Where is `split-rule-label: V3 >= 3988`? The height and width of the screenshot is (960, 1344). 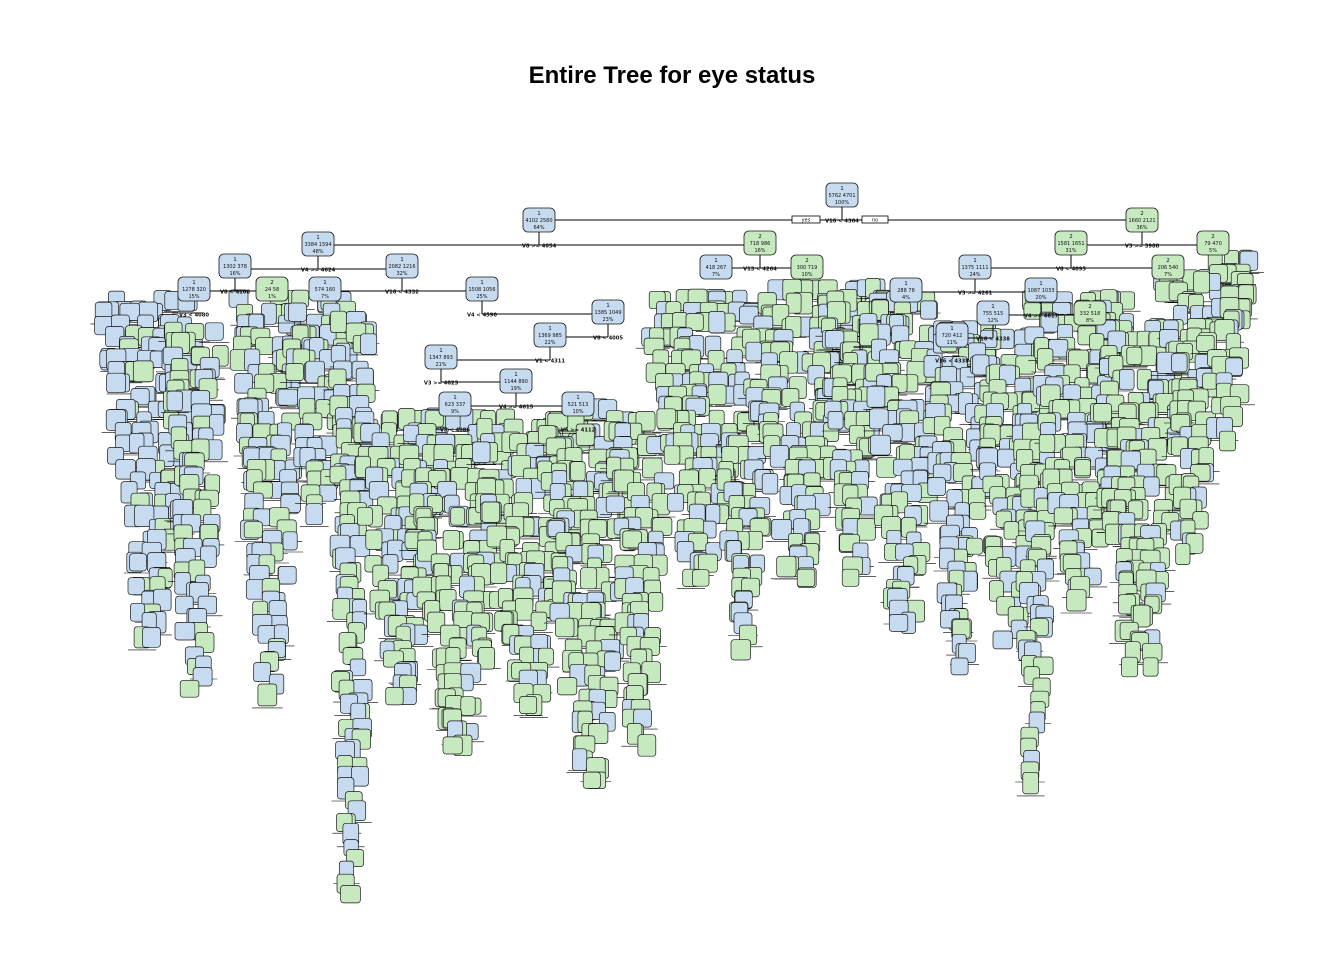
split-rule-label: V3 >= 3988 is located at coordinates (1142, 247).